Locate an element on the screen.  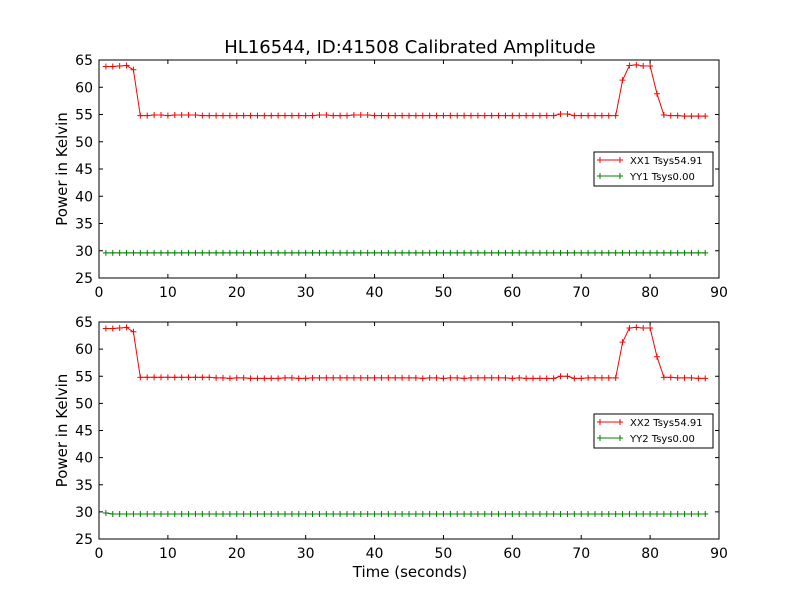
p0-x-tick-label: 60 is located at coordinates (512, 293).